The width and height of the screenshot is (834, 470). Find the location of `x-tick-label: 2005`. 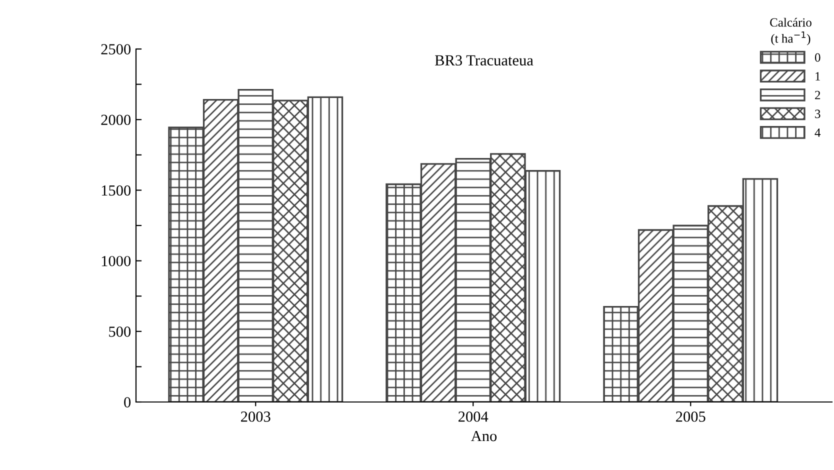

x-tick-label: 2005 is located at coordinates (691, 416).